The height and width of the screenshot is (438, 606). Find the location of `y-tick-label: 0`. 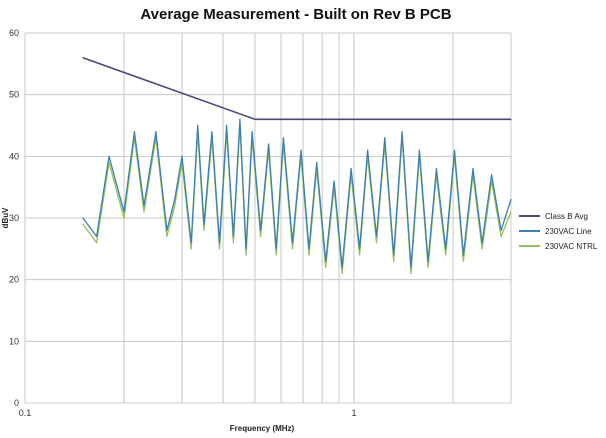

y-tick-label: 0 is located at coordinates (16, 403).